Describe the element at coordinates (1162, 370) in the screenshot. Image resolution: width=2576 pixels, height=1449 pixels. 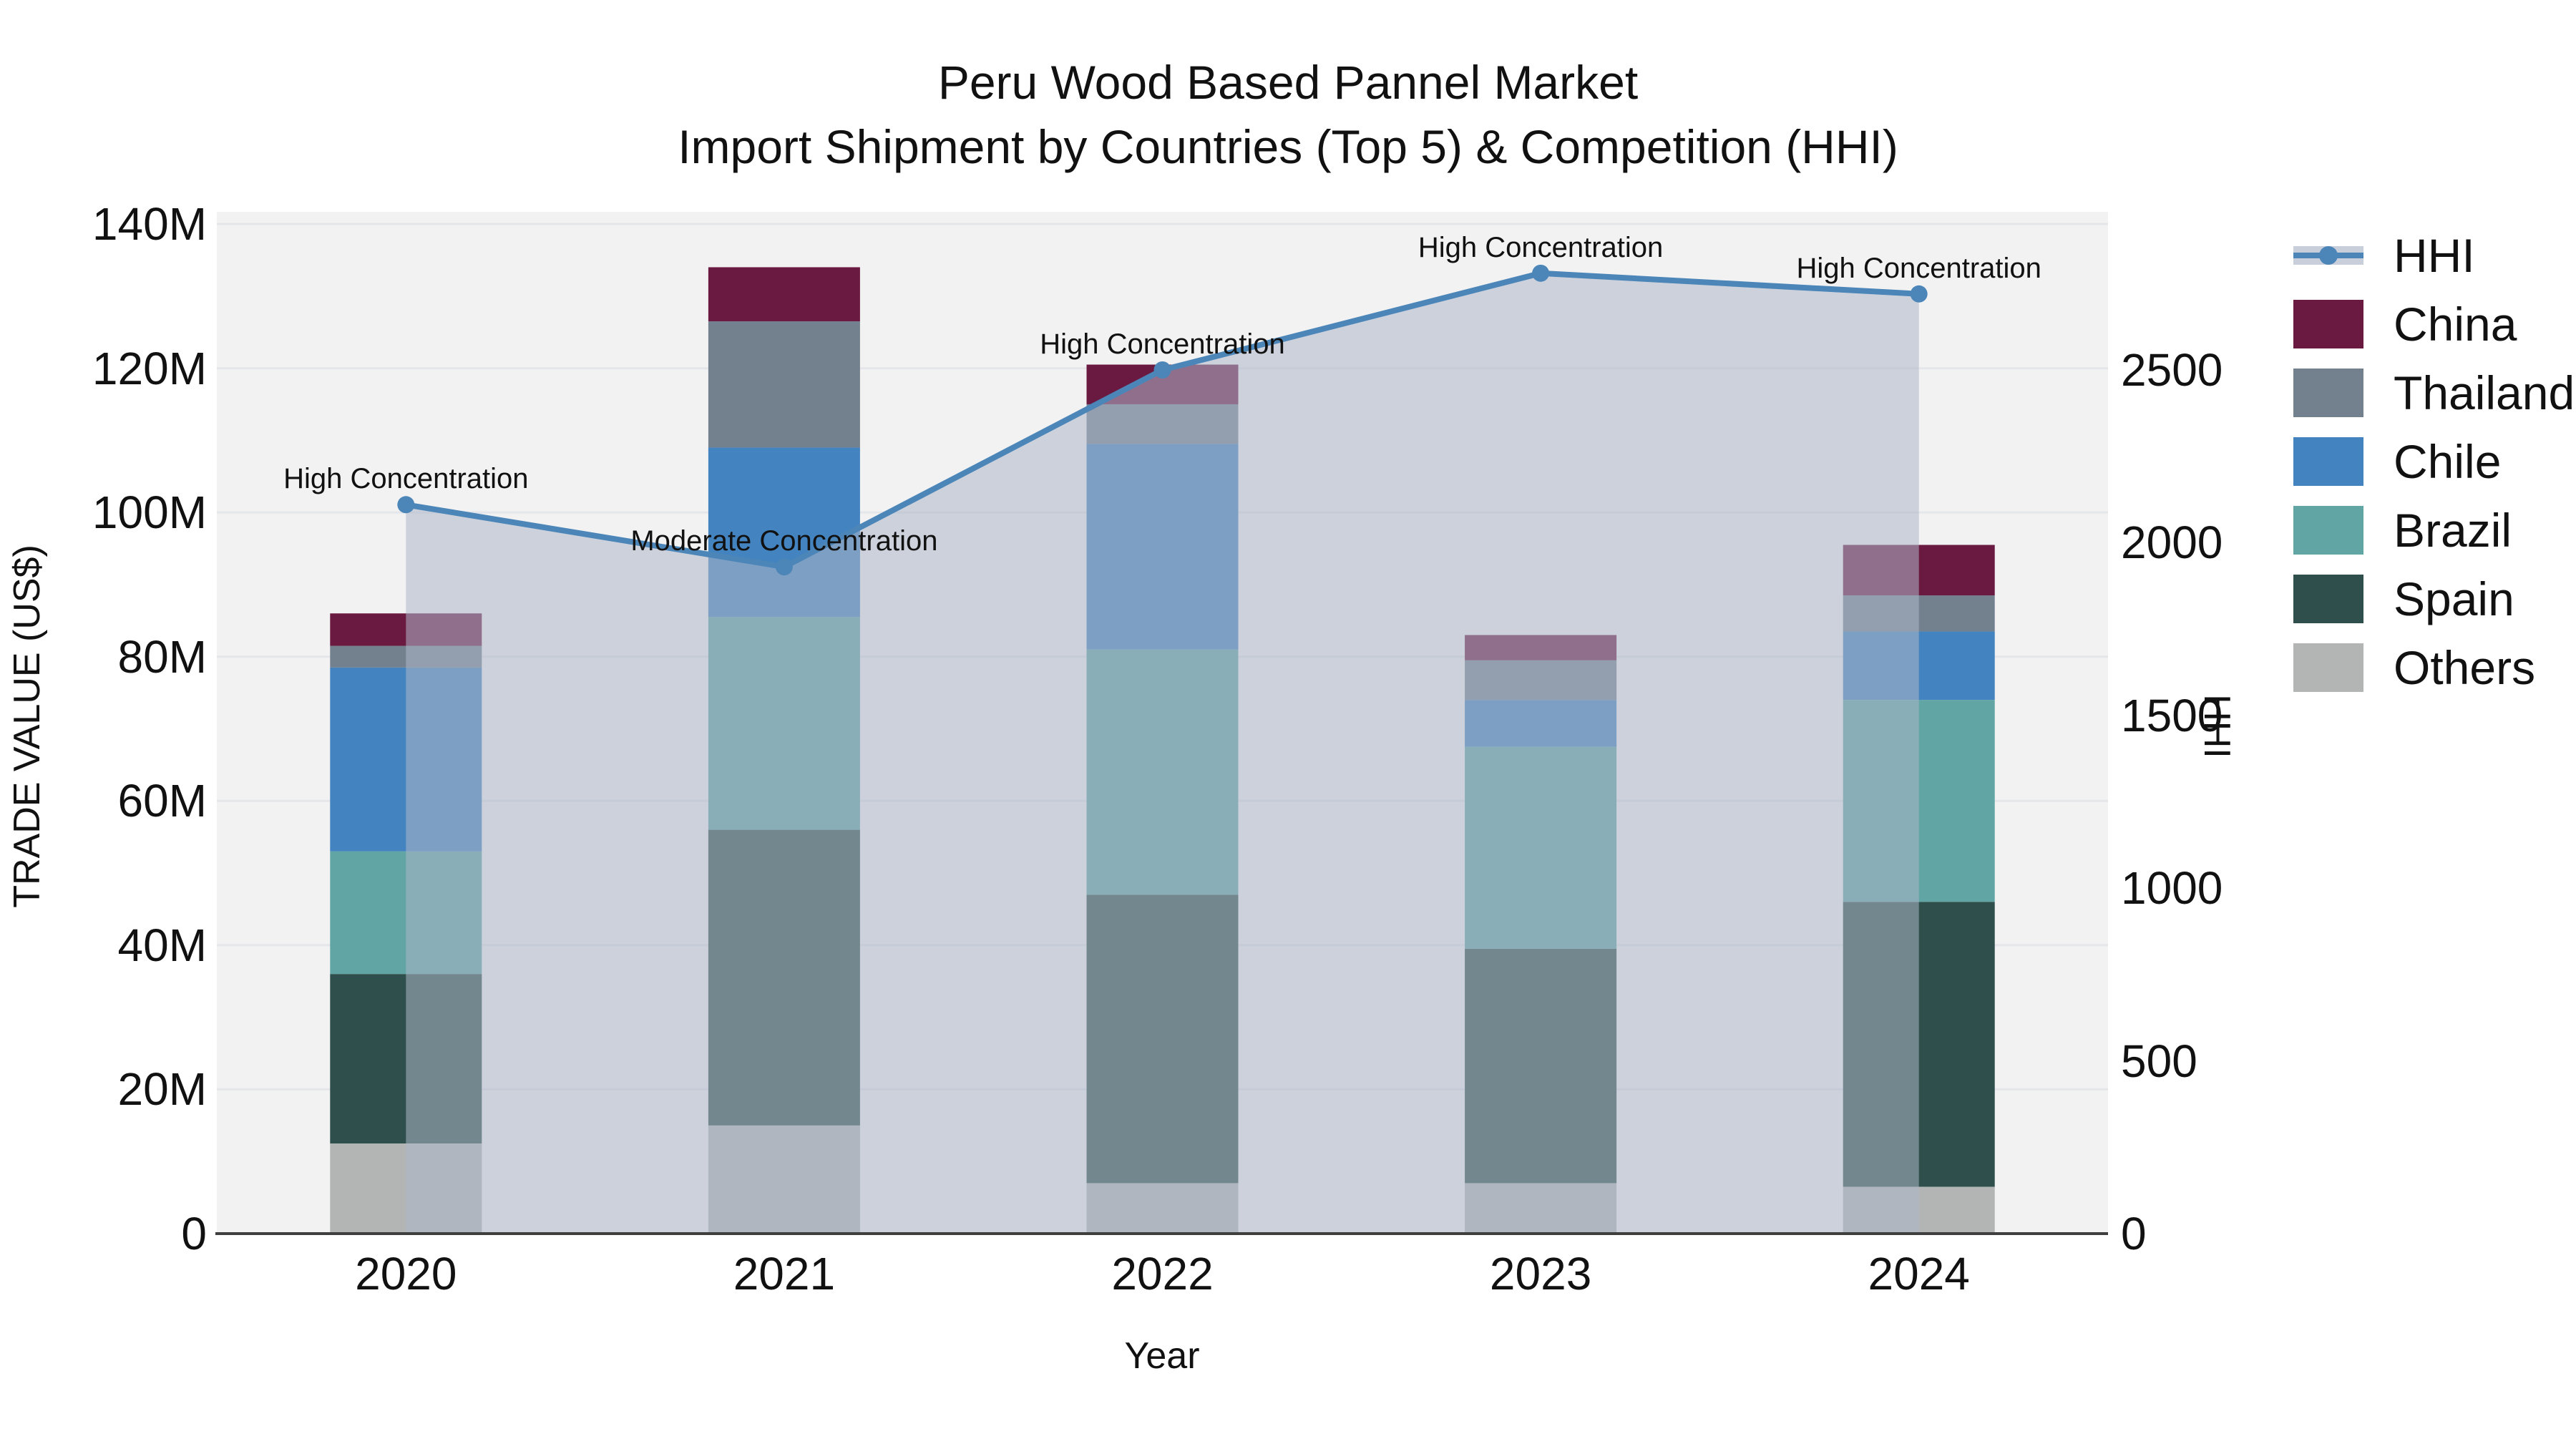
I see `hhi-marker-2022` at that location.